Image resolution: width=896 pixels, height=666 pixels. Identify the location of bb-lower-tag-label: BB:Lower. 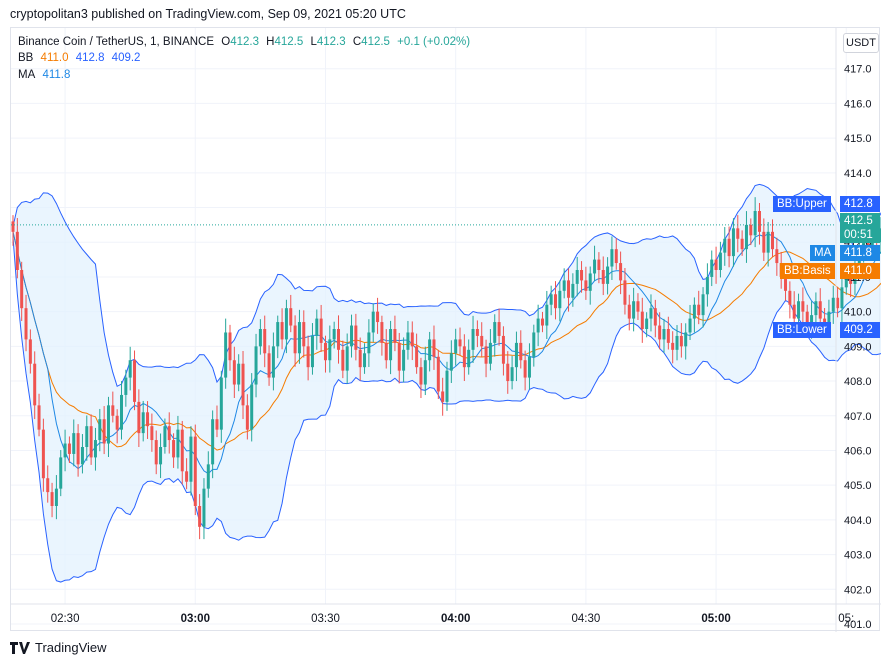
(802, 330).